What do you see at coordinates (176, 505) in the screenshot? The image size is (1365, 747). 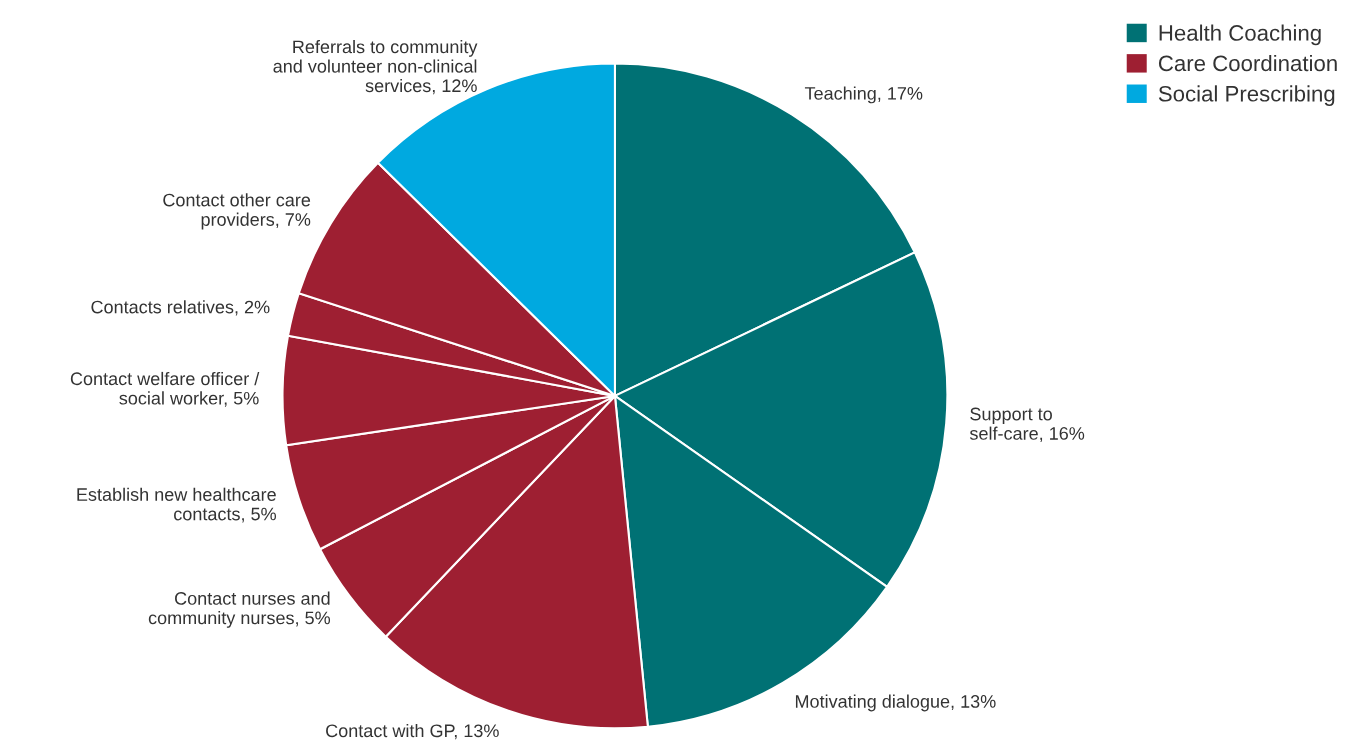 I see `slice-label: Establish new healthcare contacts, 5%` at bounding box center [176, 505].